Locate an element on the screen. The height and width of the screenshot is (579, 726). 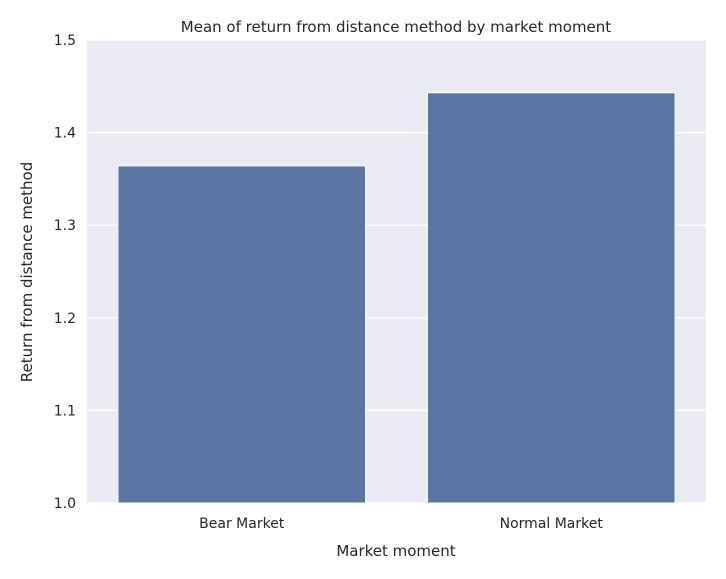
y-tick-labels: 1.0 1.1 1.2 1.3 1.4 1.5 is located at coordinates (65, 272).